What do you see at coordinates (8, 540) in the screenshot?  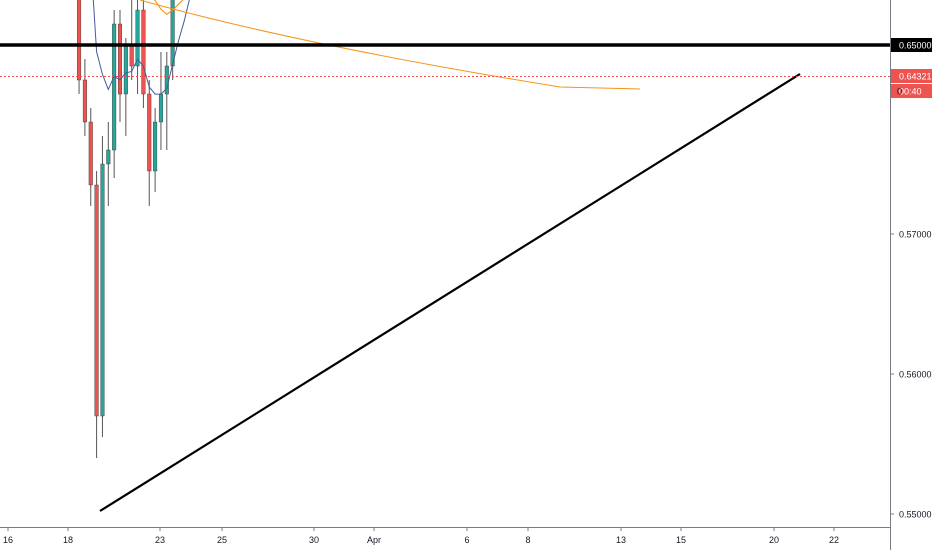 I see `time-tick-label: 16` at bounding box center [8, 540].